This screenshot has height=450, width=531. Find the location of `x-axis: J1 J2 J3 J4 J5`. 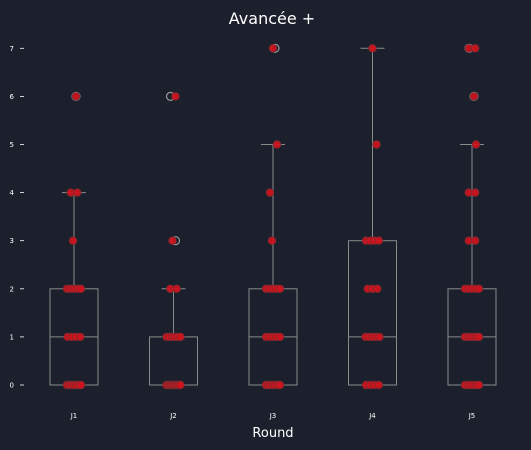

x-axis: J1 J2 J3 J4 J5 is located at coordinates (273, 416).